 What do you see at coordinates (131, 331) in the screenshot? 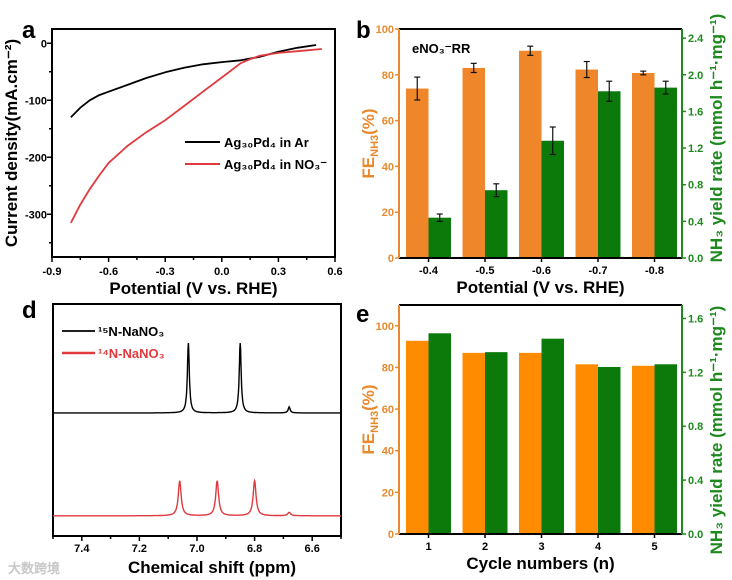
I see `legend-label: ¹⁵N-NaNO₃` at bounding box center [131, 331].